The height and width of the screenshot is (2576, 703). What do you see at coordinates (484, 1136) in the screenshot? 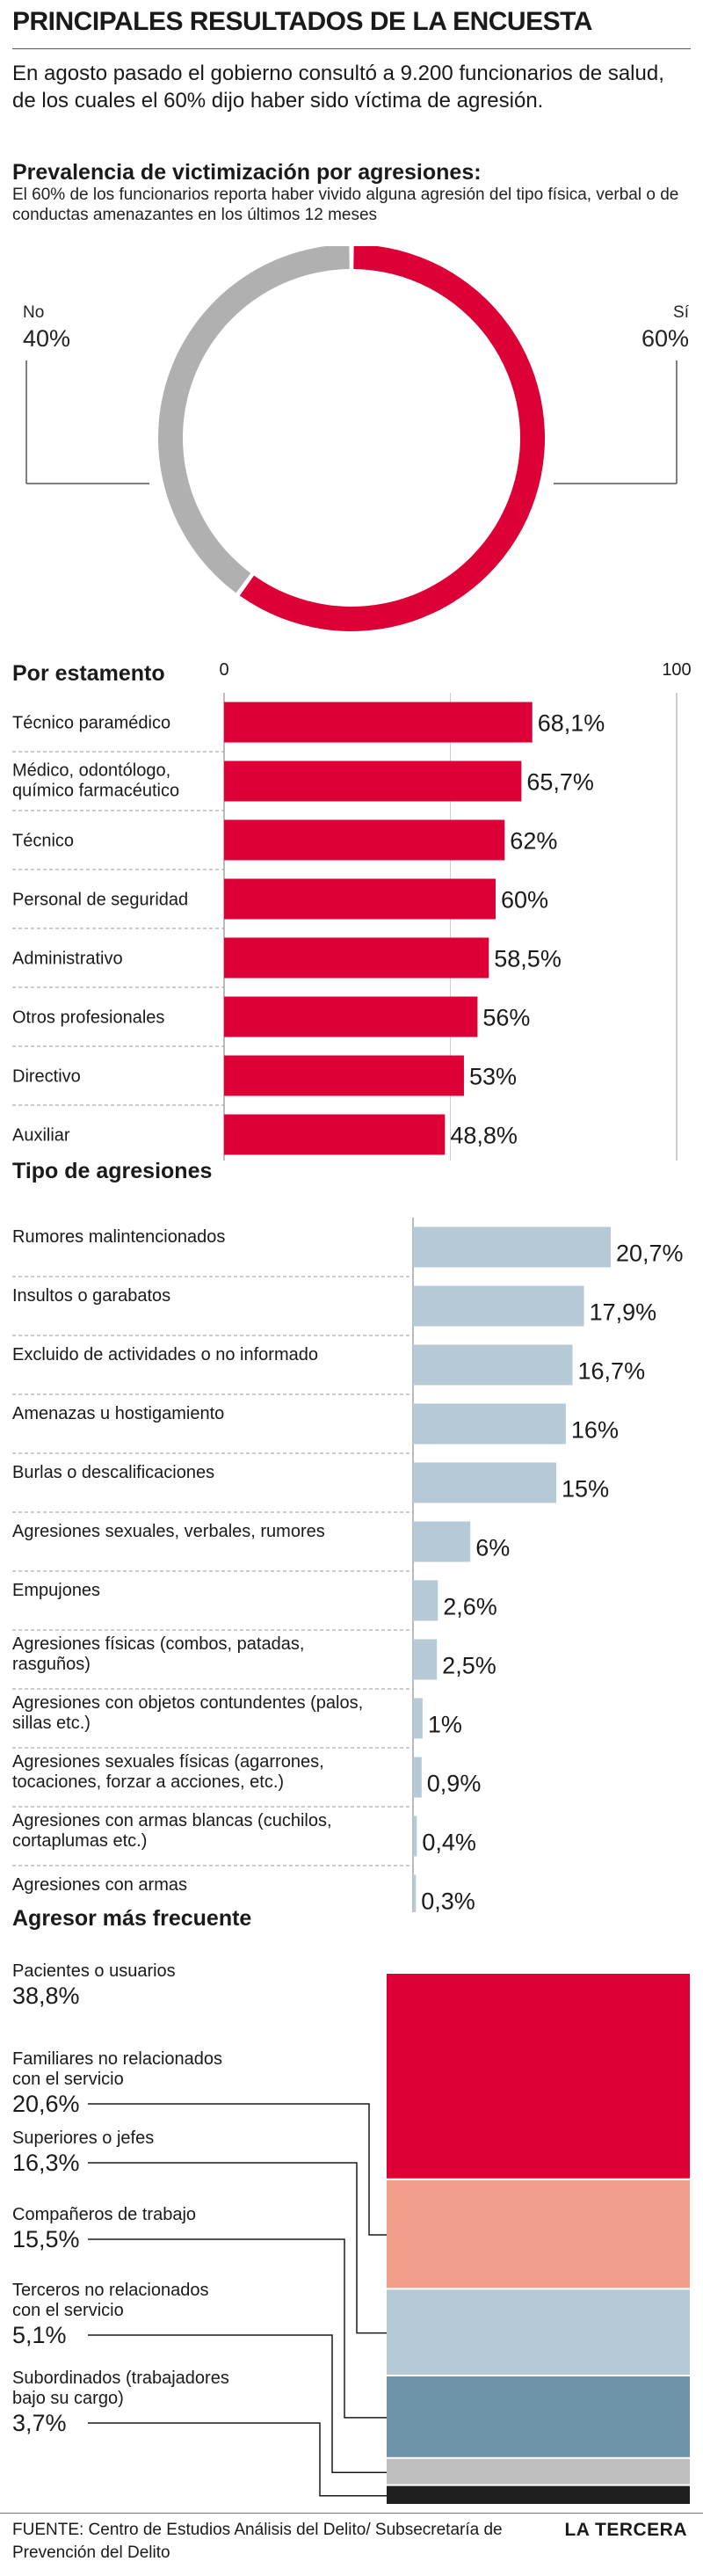
I see `estamento-value-label: 48,8%` at bounding box center [484, 1136].